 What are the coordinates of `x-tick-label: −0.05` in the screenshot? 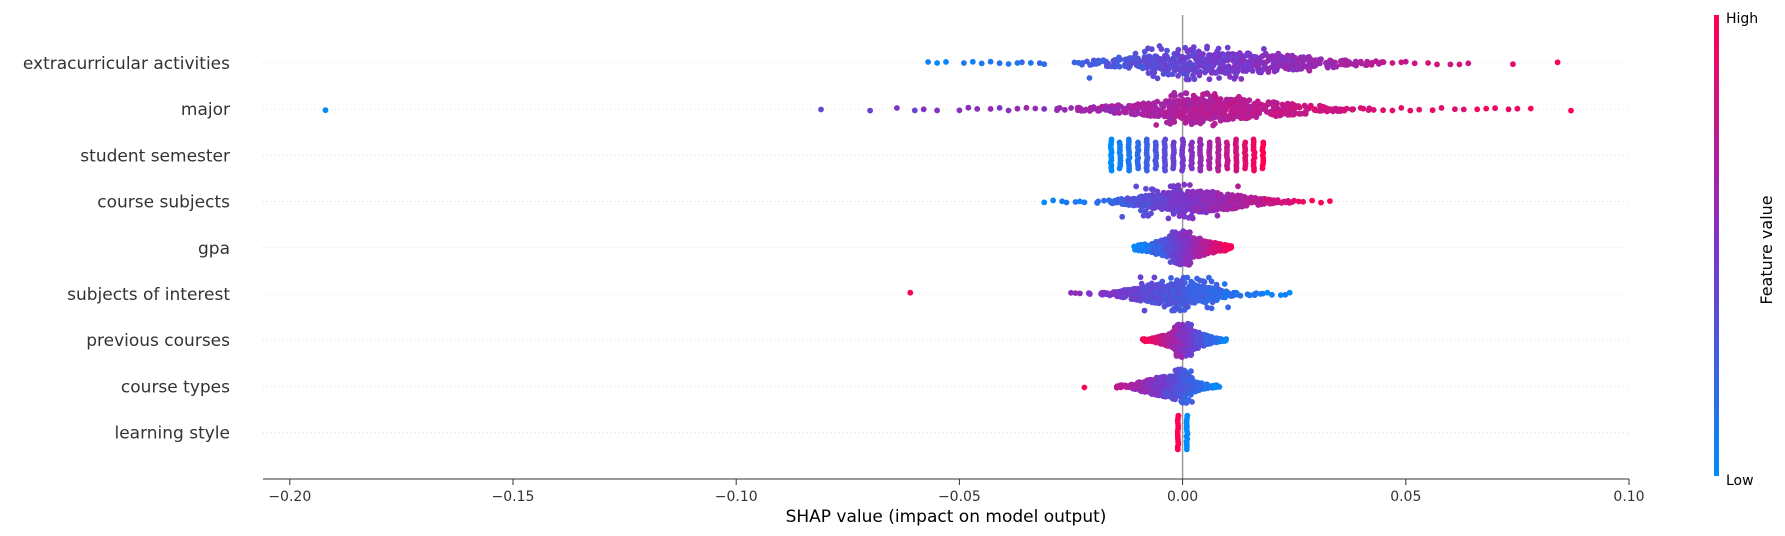 It's located at (959, 497).